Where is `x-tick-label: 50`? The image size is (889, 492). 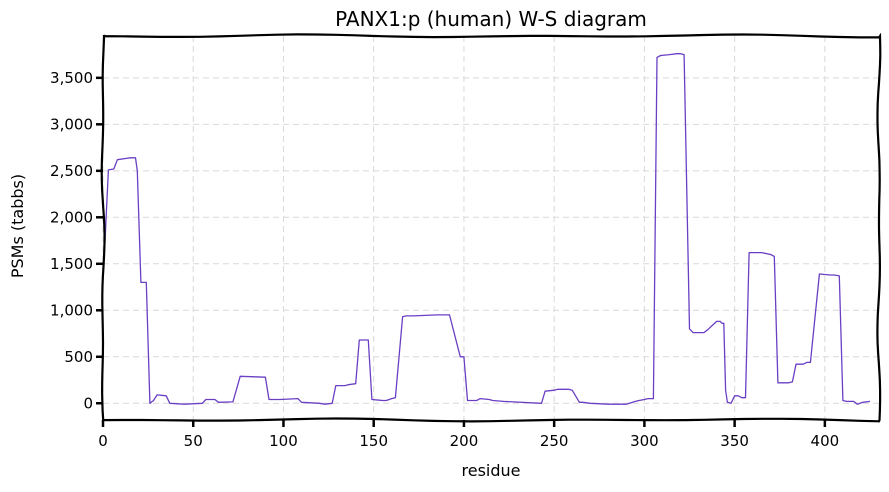
x-tick-label: 50 is located at coordinates (193, 441).